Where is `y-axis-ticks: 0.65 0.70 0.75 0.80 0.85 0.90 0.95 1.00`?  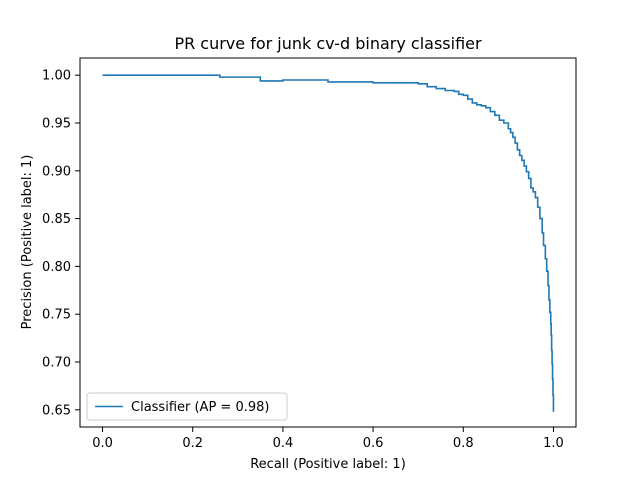 y-axis-ticks: 0.65 0.70 0.75 0.80 0.85 0.90 0.95 1.00 is located at coordinates (61, 243).